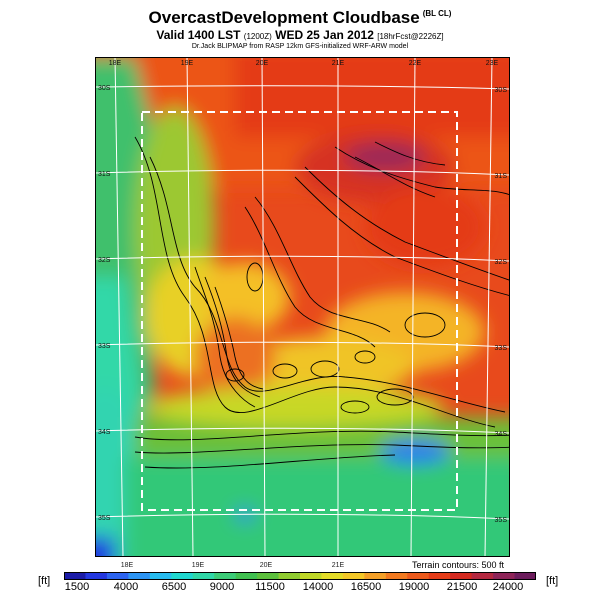 Image resolution: width=600 pixels, height=600 pixels. I want to click on title-text: OvercastDevelopment Cloudbase, so click(284, 17).